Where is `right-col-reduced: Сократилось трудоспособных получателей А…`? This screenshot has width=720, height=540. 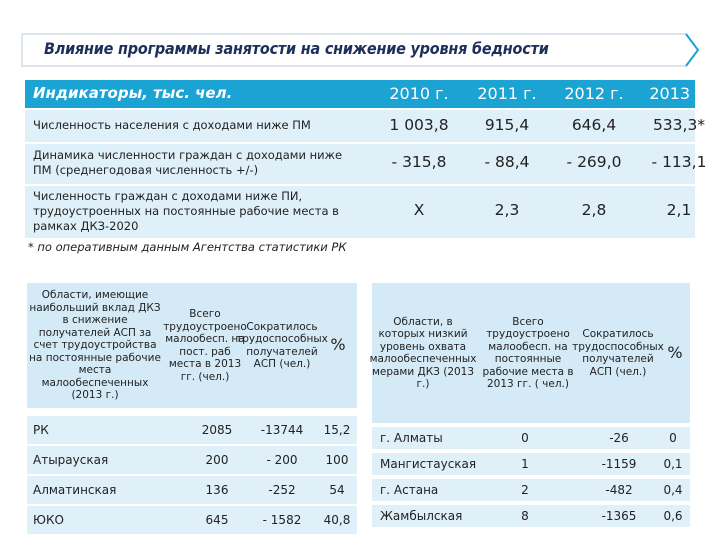 right-col-reduced: Сократилось трудоспособных получателей А… is located at coordinates (618, 353).